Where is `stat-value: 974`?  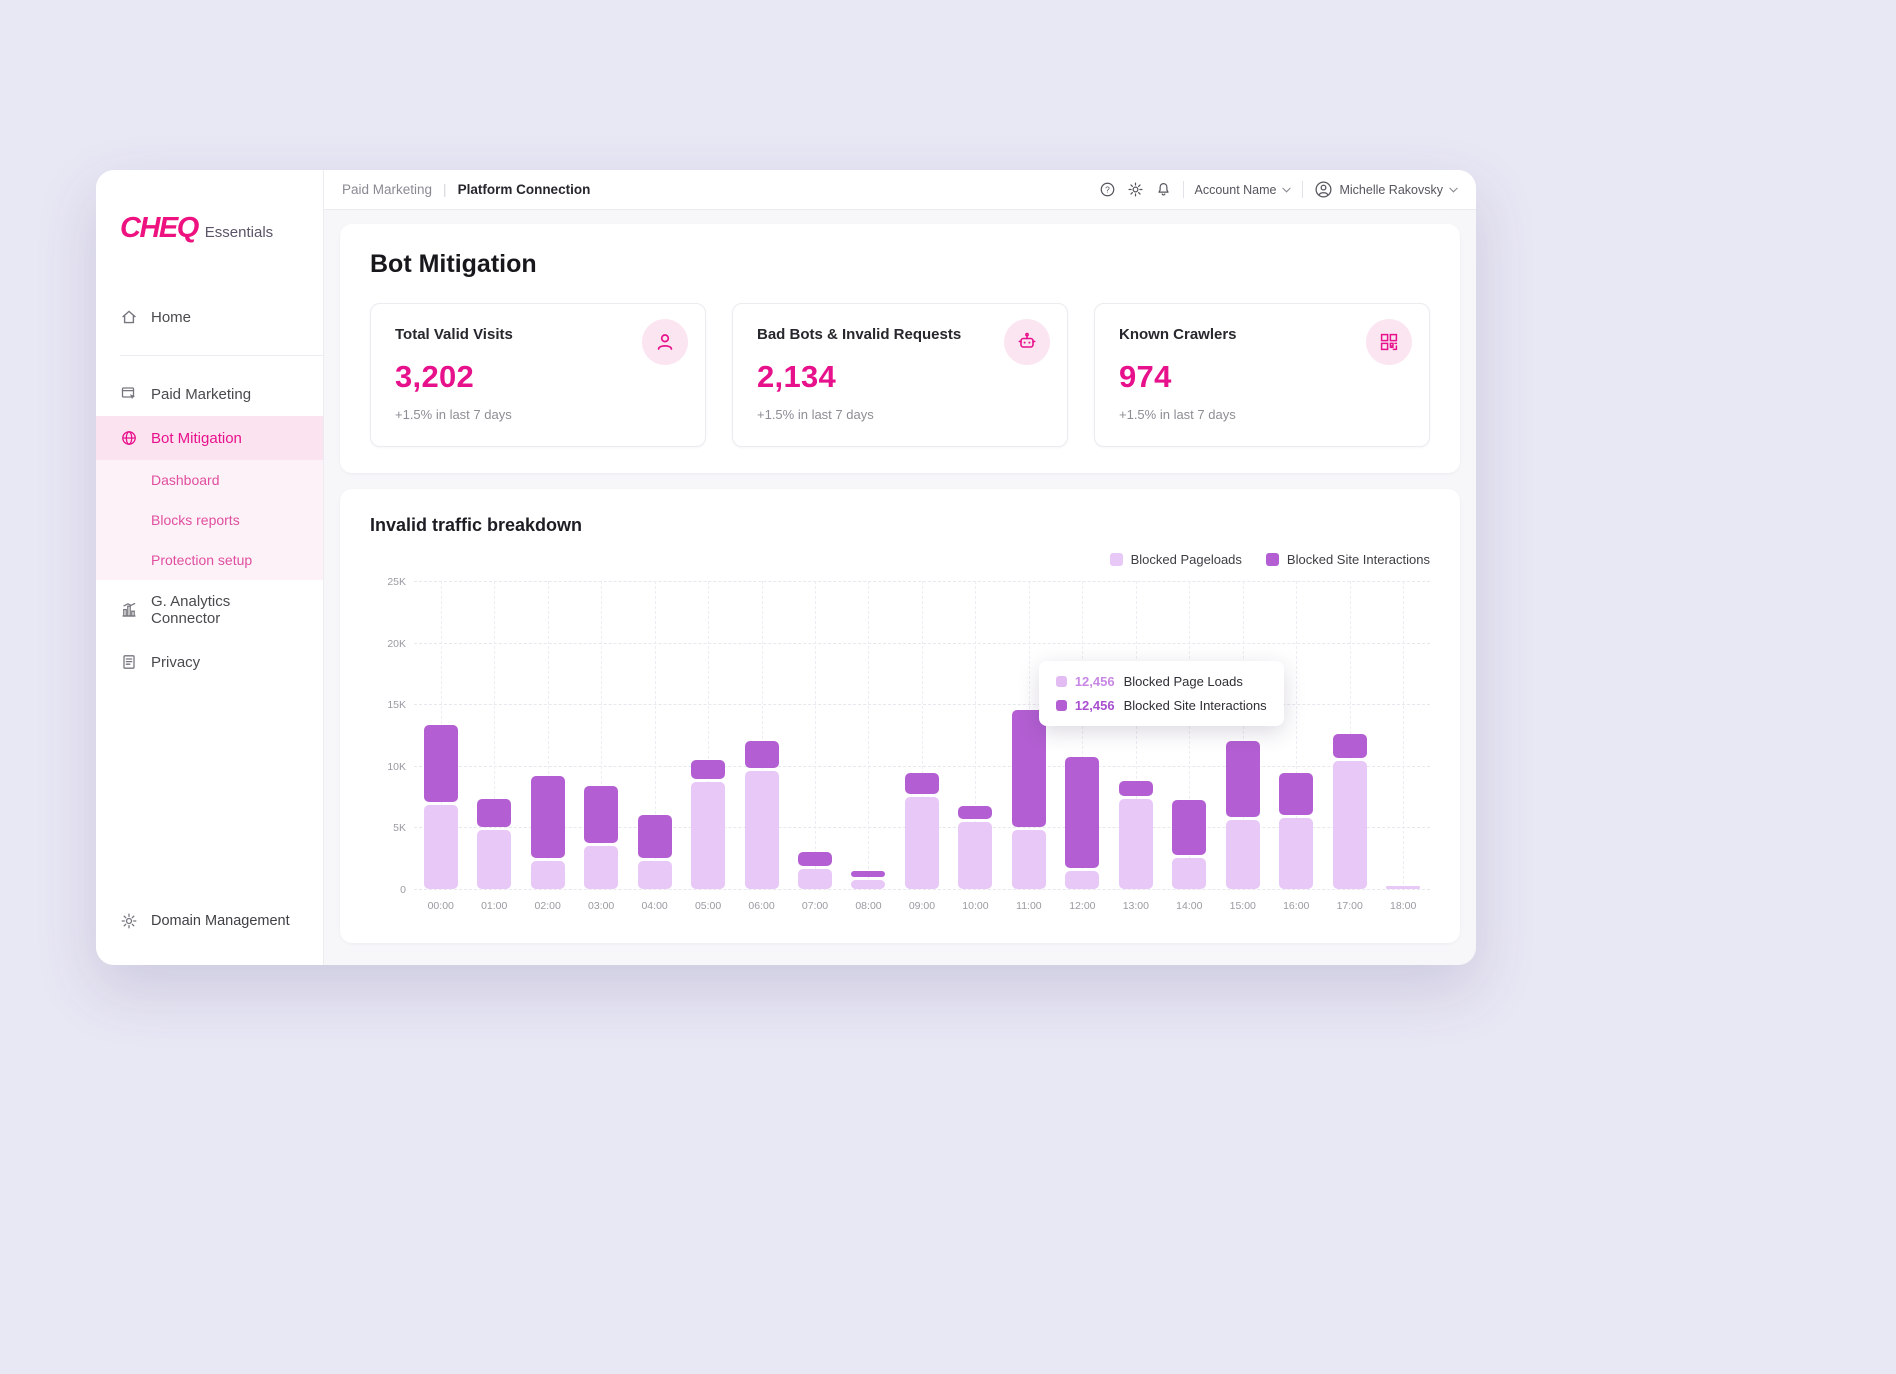 stat-value: 974 is located at coordinates (1145, 376).